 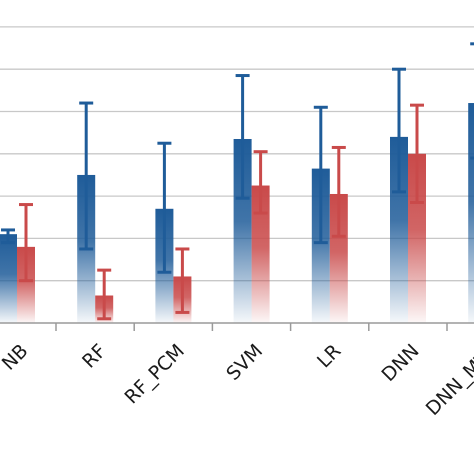 I want to click on error-bar-rf-s2, so click(x=104, y=294).